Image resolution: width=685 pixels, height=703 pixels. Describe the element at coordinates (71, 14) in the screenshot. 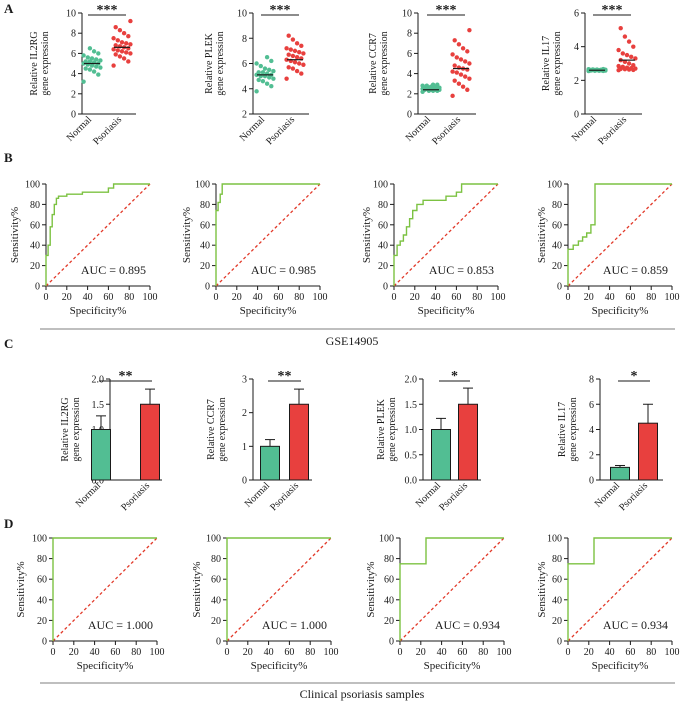

I see `y-tick-label: 10` at that location.